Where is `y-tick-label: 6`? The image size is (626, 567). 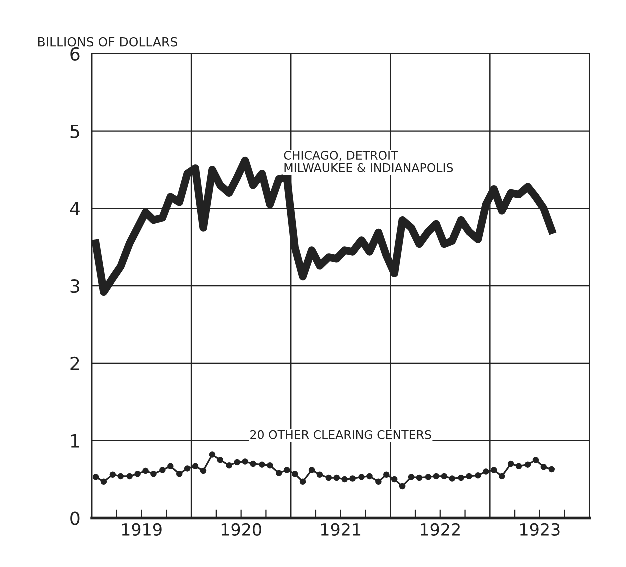 y-tick-label: 6 is located at coordinates (75, 54).